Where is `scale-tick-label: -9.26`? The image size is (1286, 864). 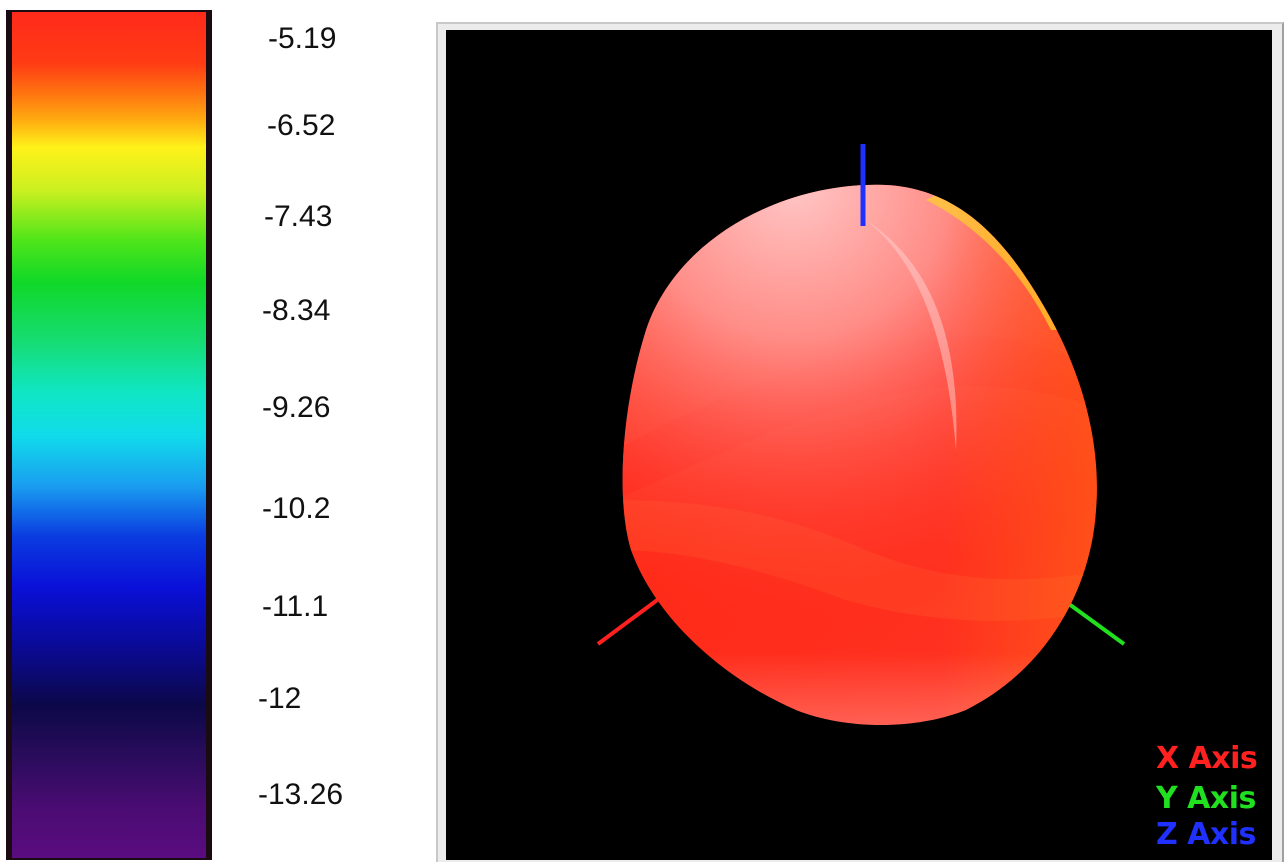
scale-tick-label: -9.26 is located at coordinates (296, 407).